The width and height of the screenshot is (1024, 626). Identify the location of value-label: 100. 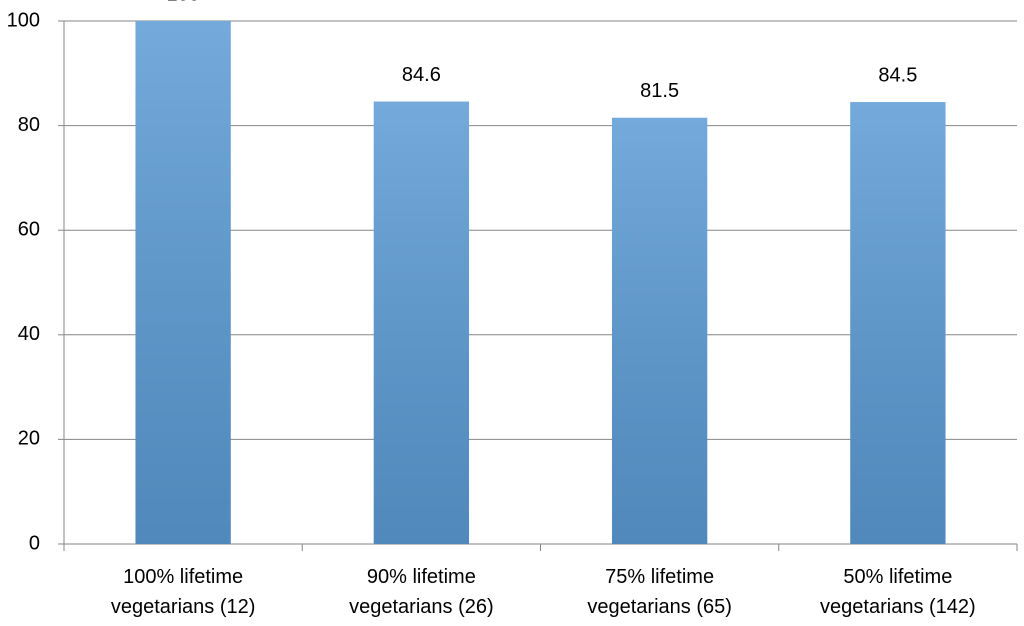
(182, 2).